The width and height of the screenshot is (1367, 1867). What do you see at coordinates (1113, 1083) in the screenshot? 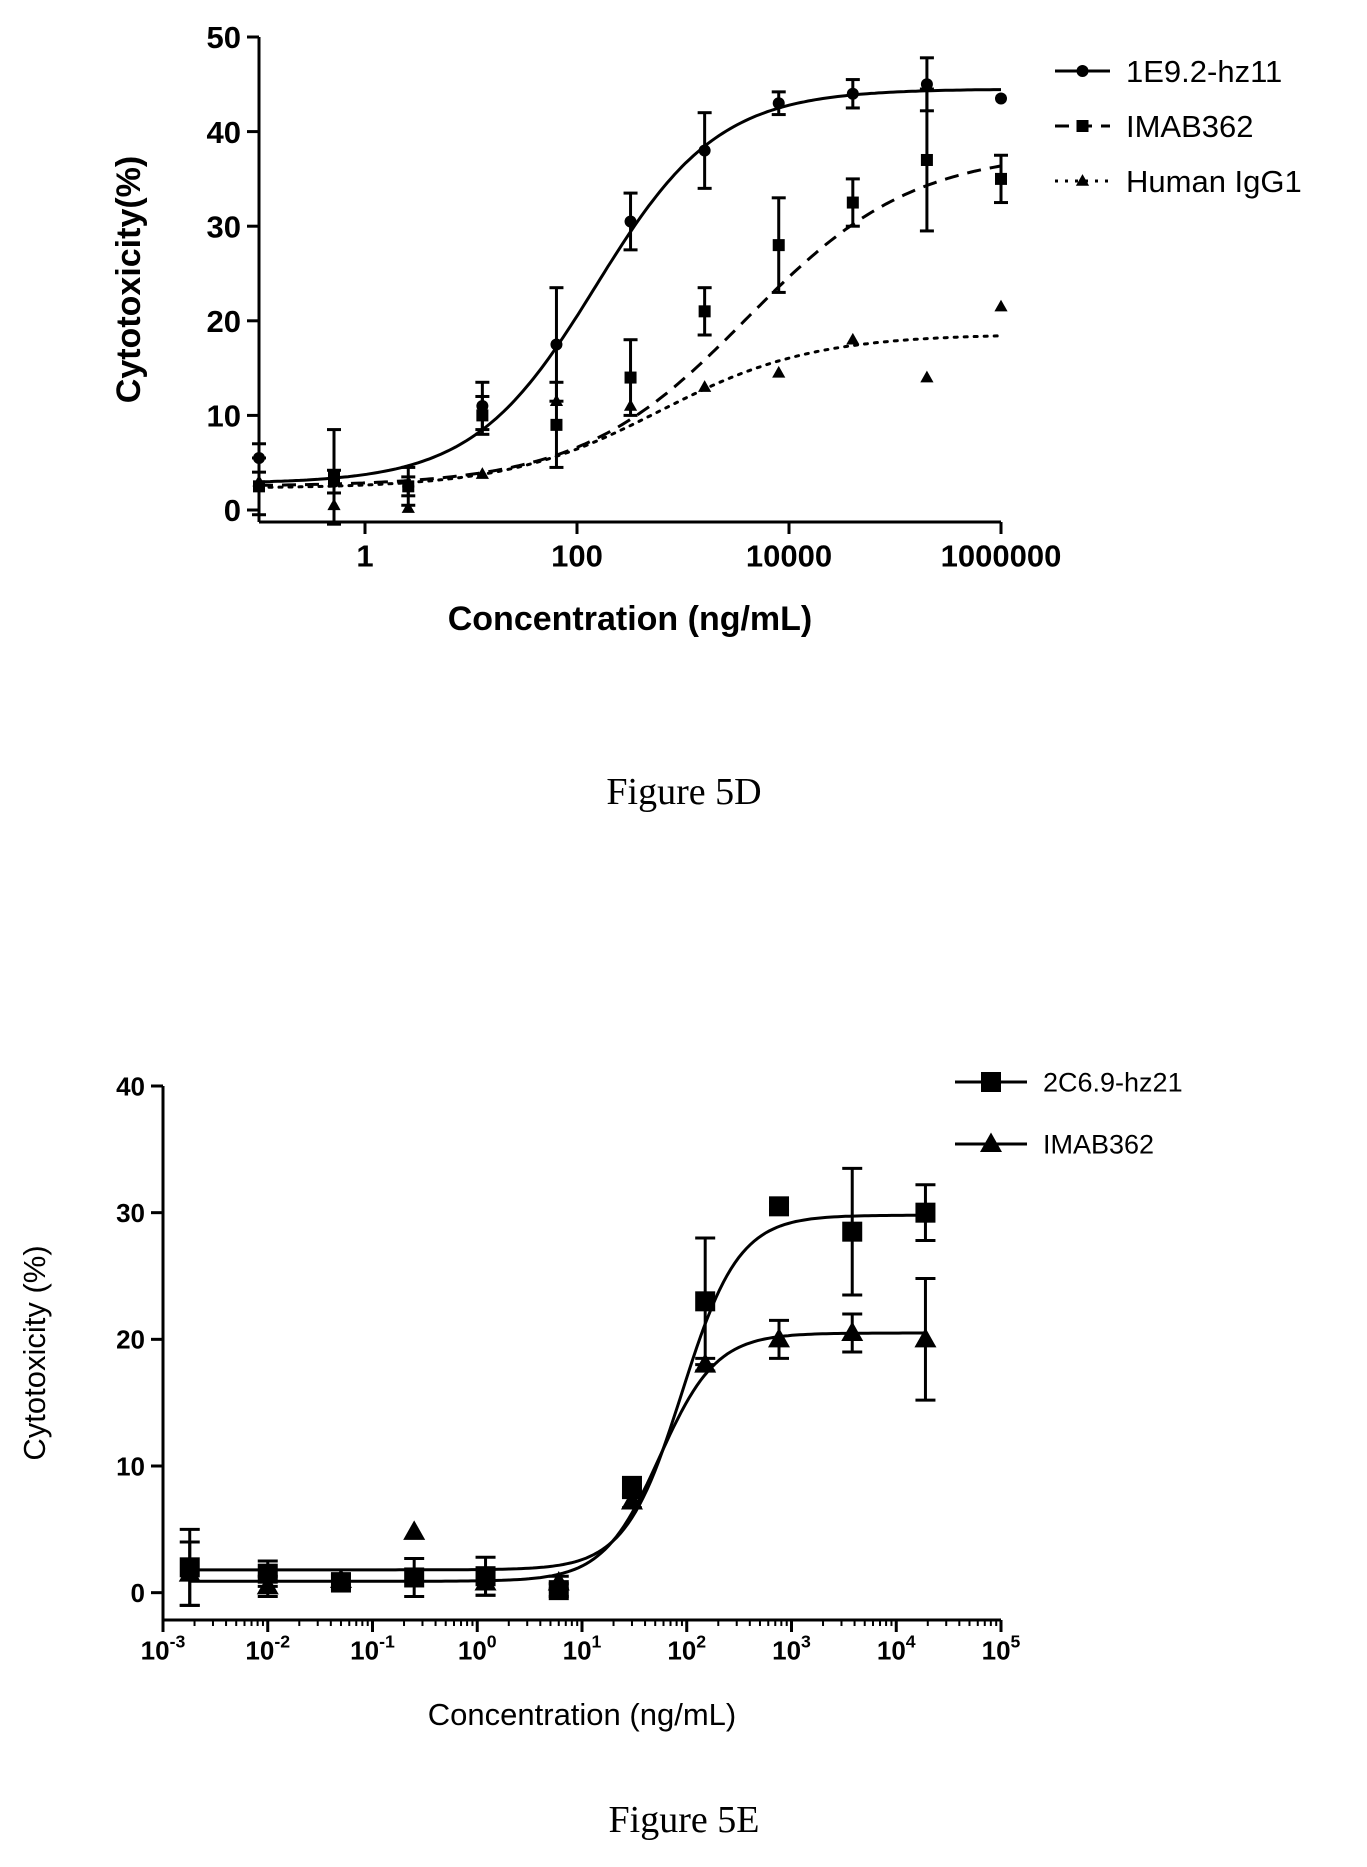
I see `5e-legend-label: 2C6.9-hz21` at bounding box center [1113, 1083].